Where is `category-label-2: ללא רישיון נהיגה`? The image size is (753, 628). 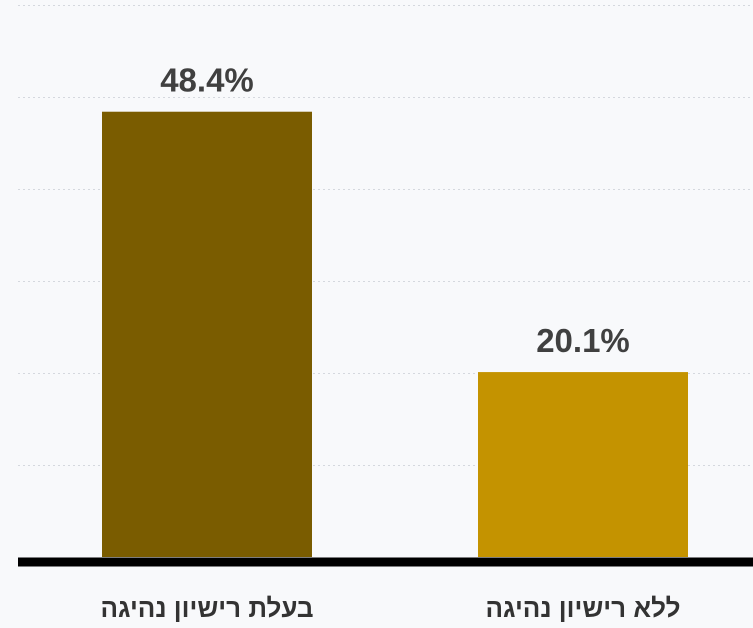 category-label-2: ללא רישיון נהיגה is located at coordinates (582, 608).